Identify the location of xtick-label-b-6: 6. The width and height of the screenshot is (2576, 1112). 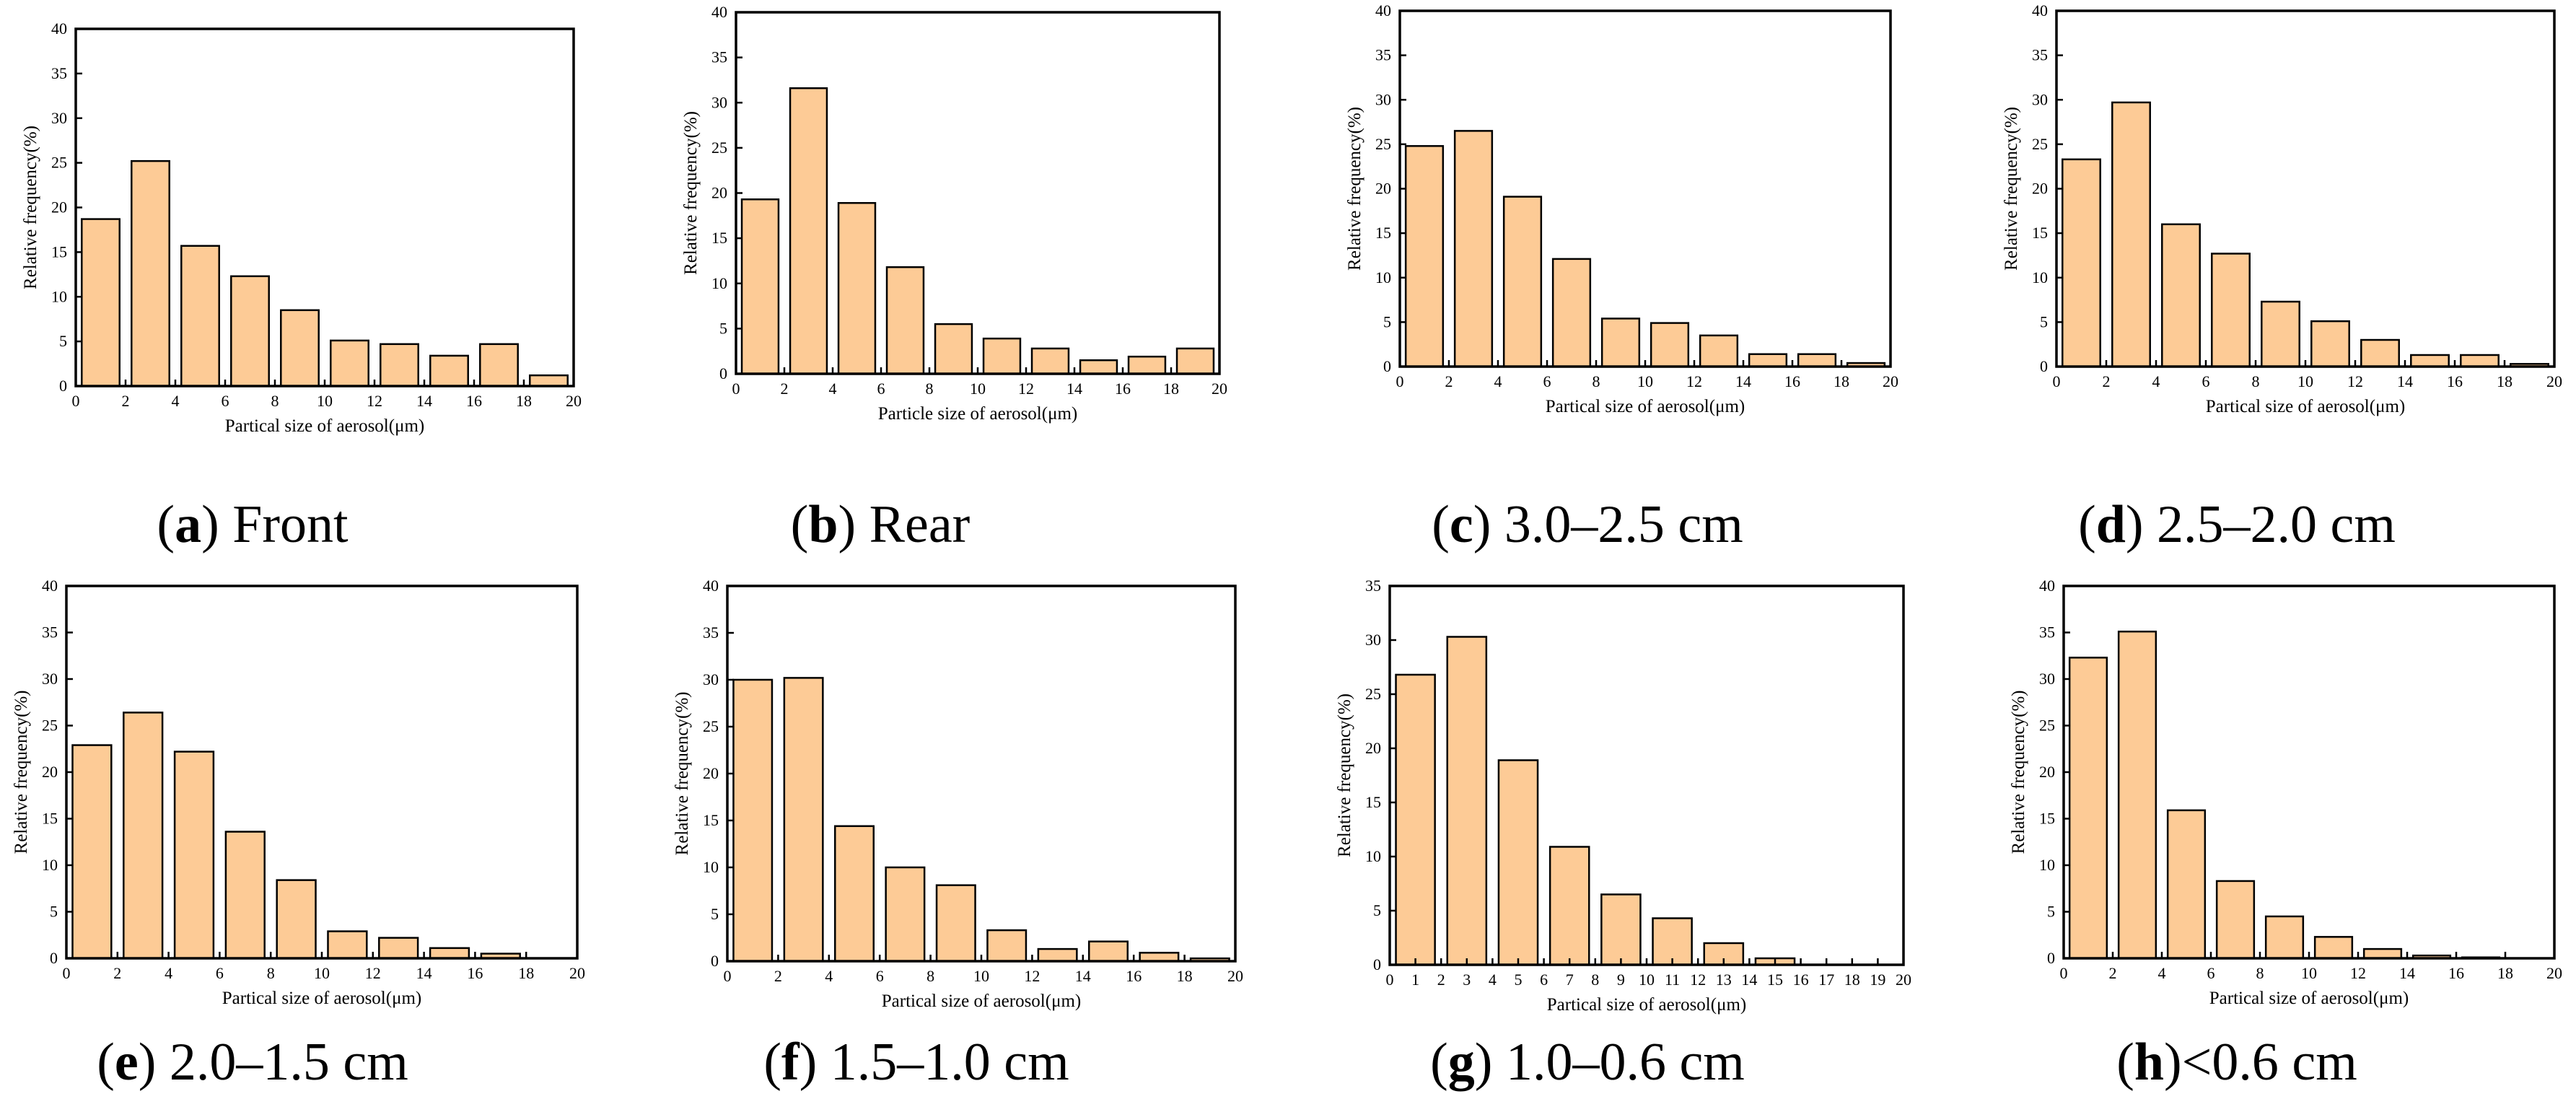
(881, 389).